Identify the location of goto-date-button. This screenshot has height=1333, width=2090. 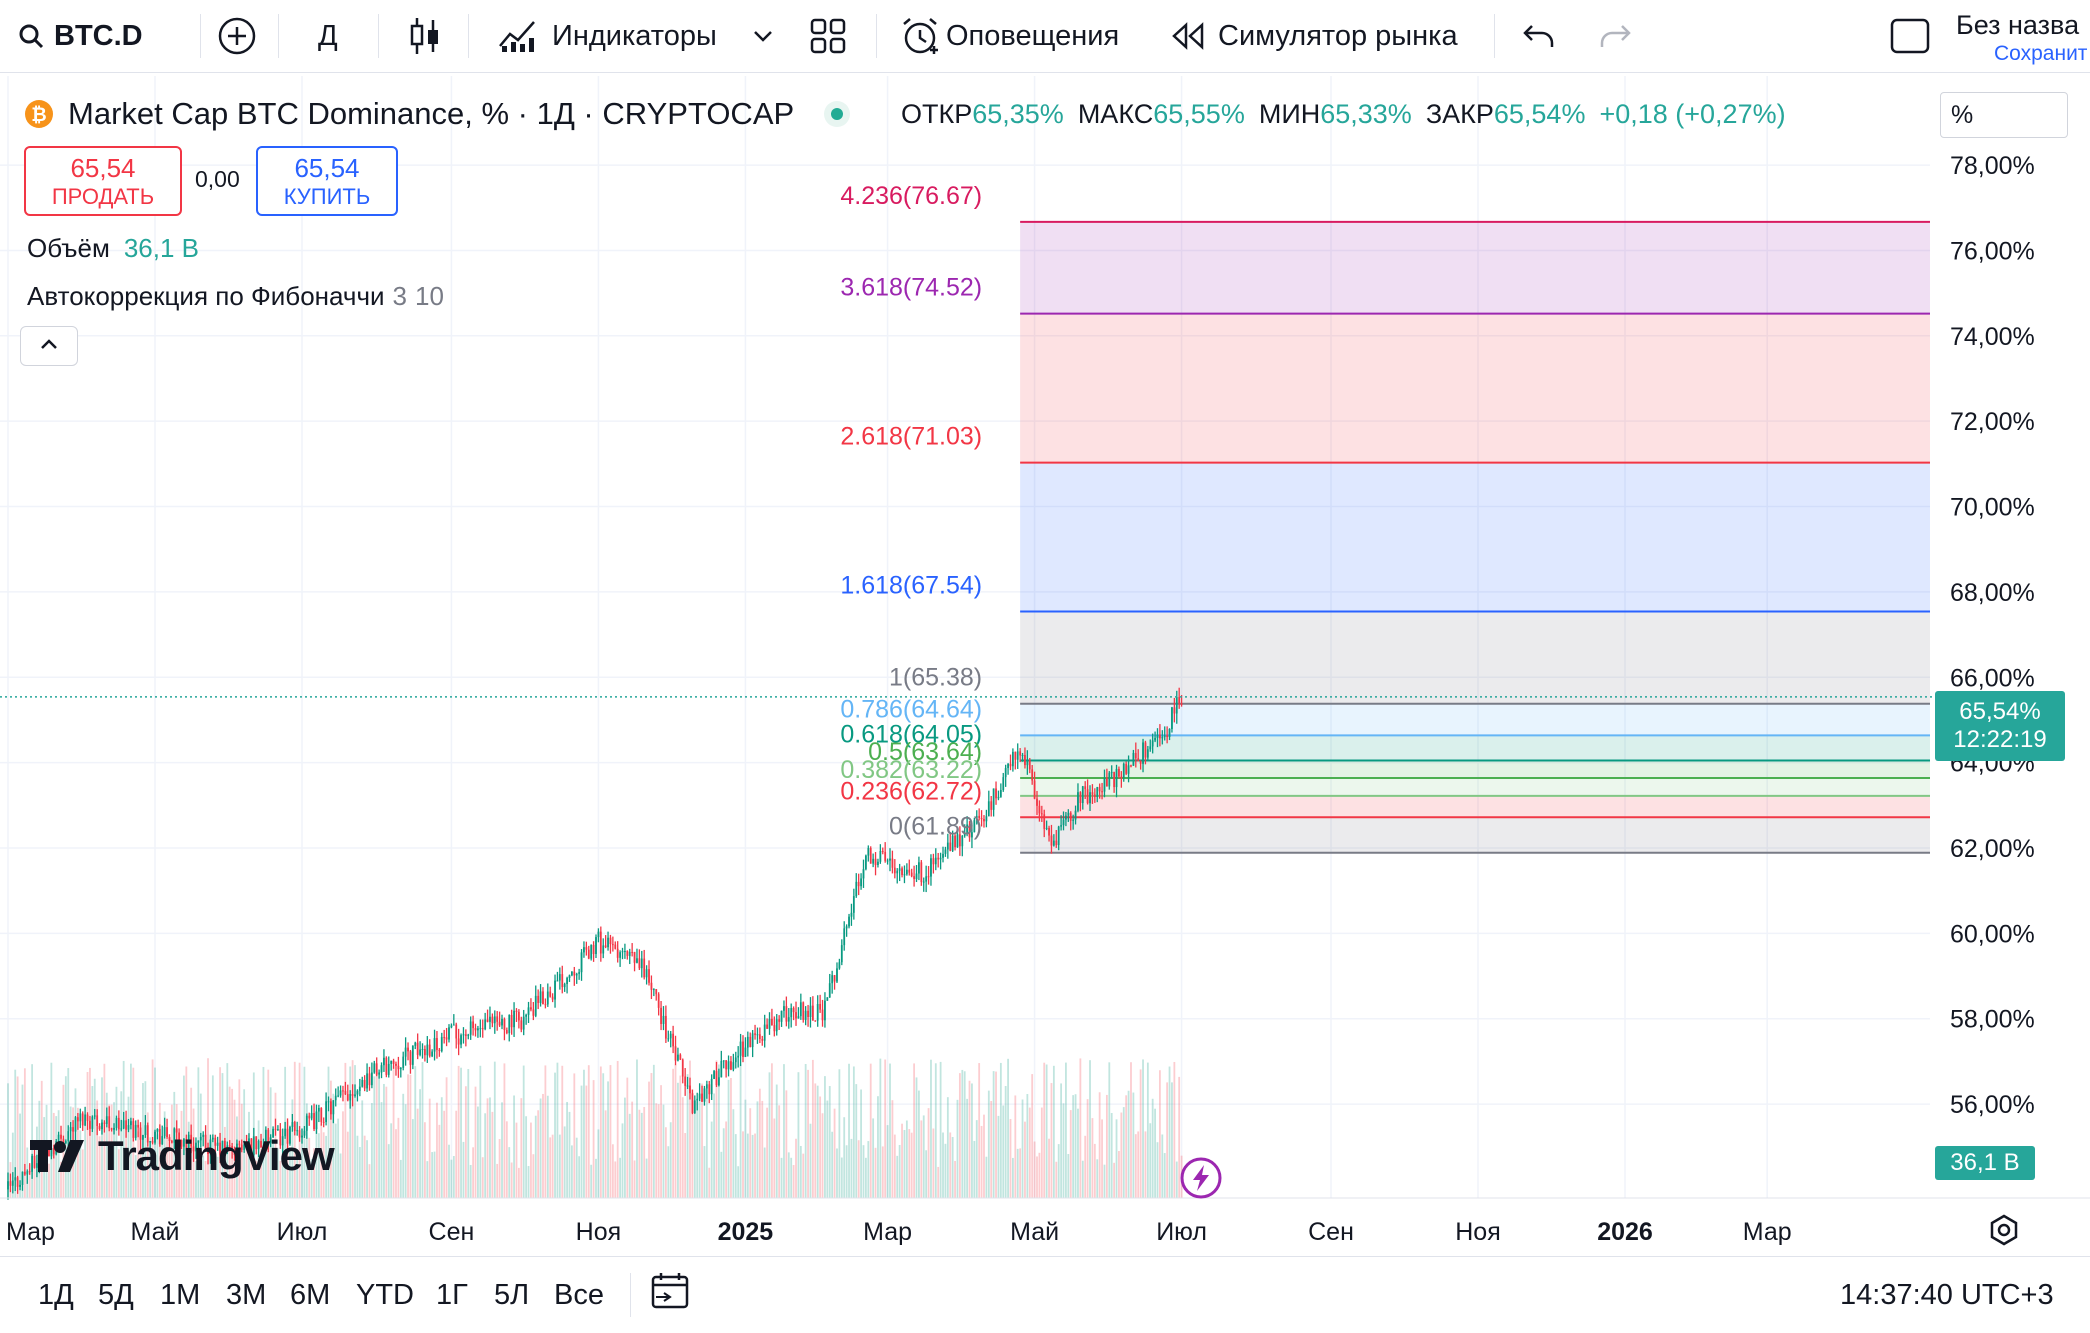
(671, 1295).